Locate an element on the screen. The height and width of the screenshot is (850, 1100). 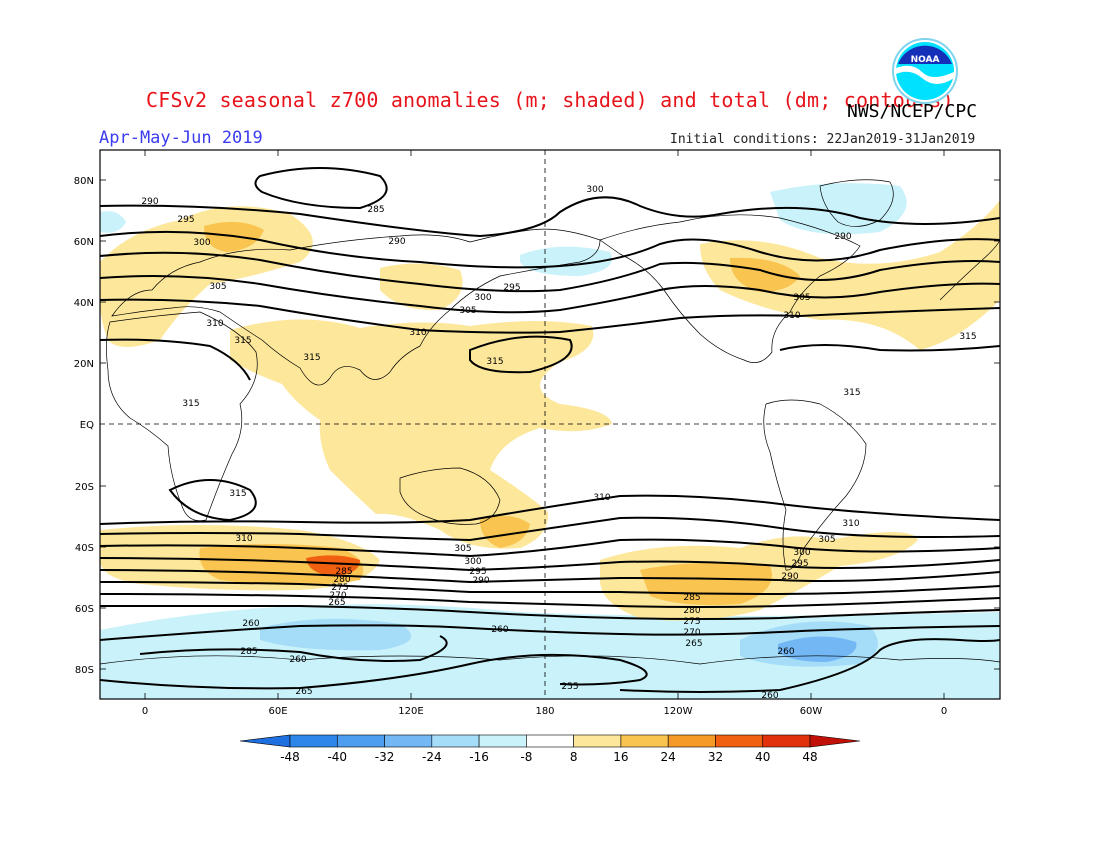
colorbar-label: 8 is located at coordinates (574, 757).